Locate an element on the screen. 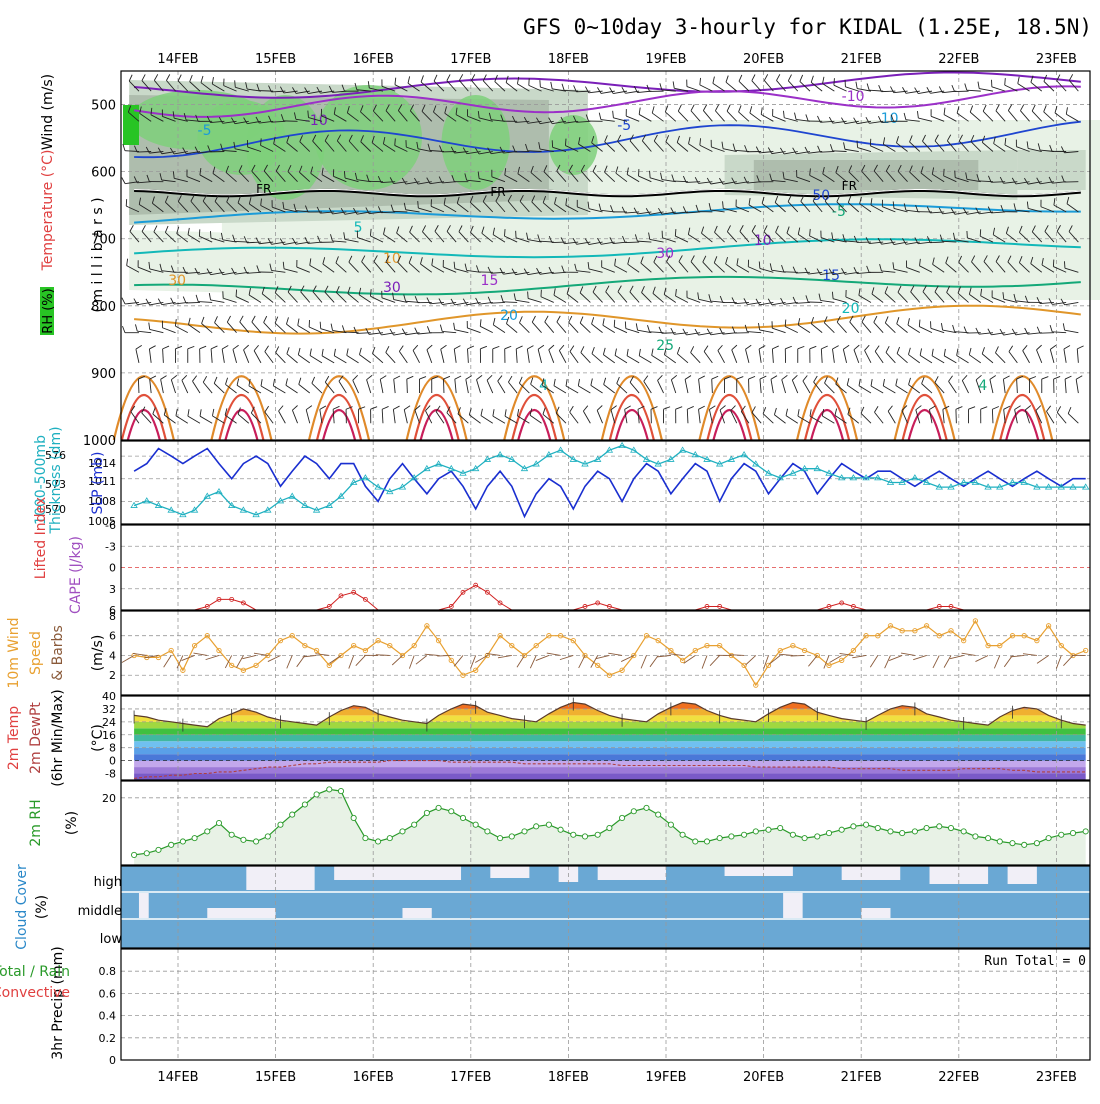 The height and width of the screenshot is (1104, 1100). top-date-label: 16FEB is located at coordinates (373, 59).